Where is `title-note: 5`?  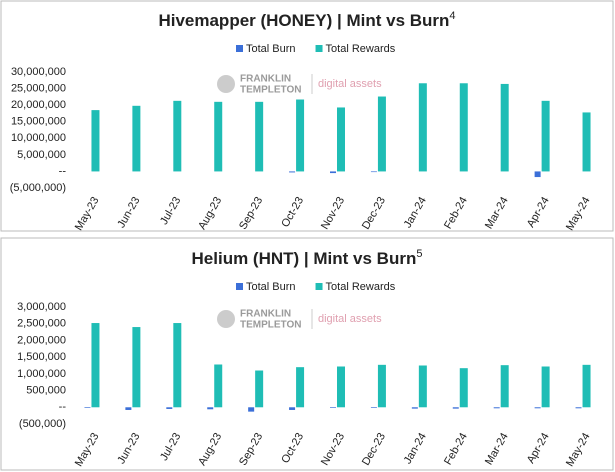
title-note: 5 is located at coordinates (419, 254).